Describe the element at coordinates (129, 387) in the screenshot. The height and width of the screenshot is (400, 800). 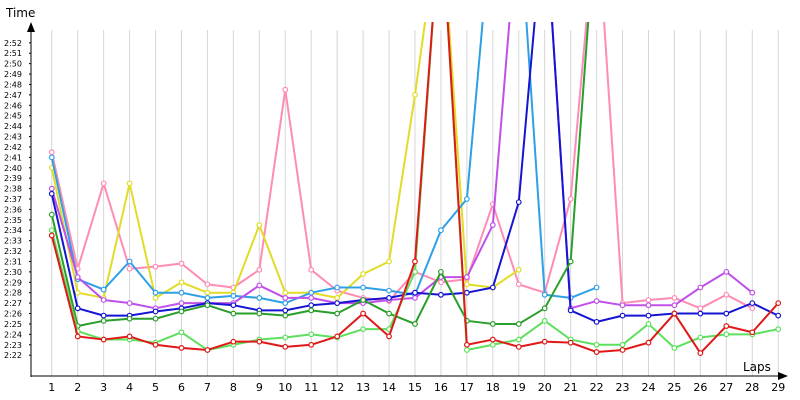
I see `x-tick-label: 4` at that location.